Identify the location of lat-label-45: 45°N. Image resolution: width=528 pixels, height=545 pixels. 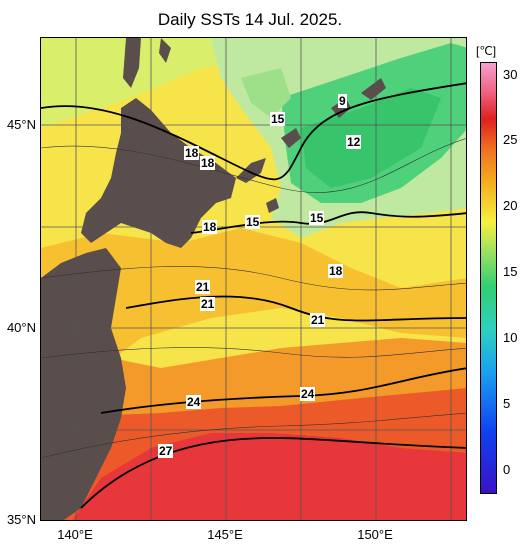
(21, 124).